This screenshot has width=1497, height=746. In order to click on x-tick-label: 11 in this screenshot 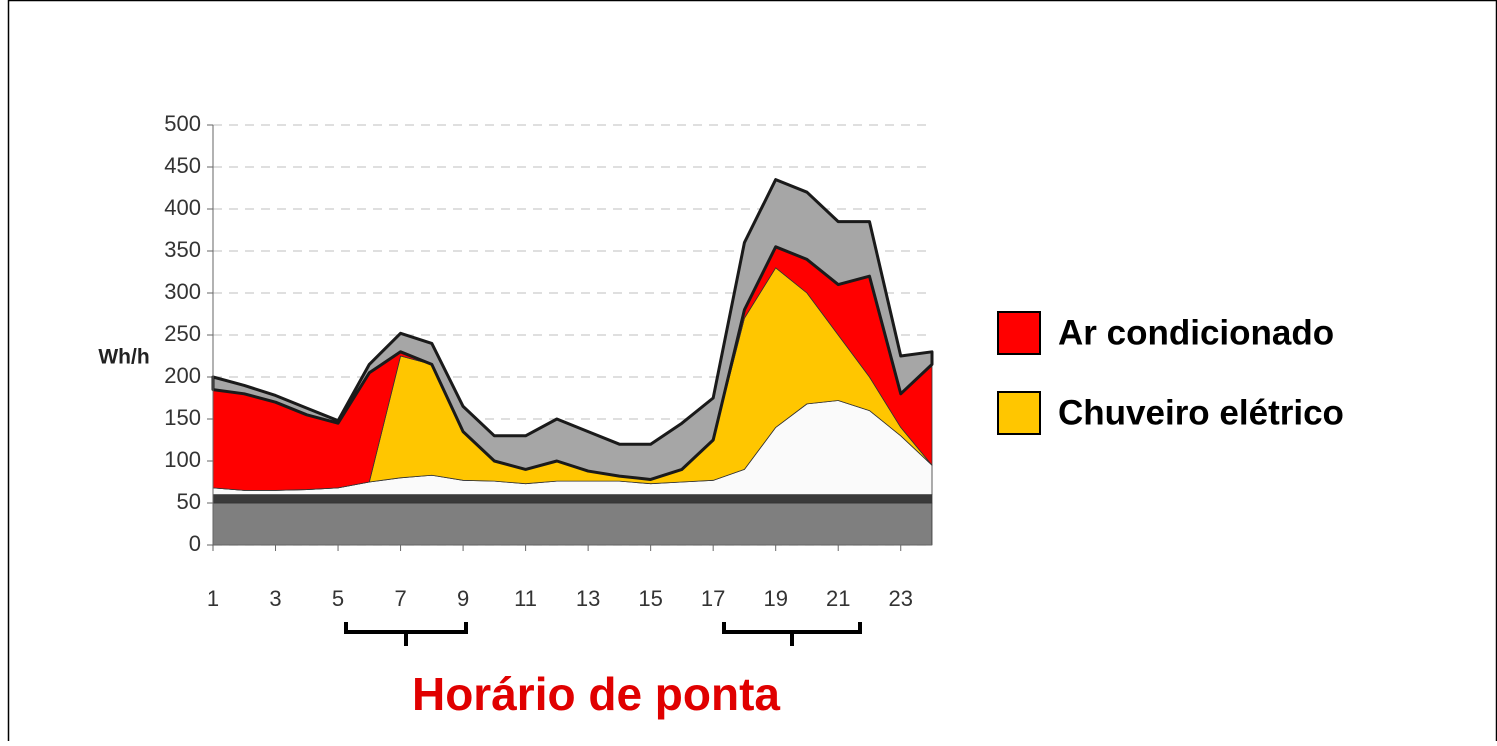, I will do `click(525, 598)`.